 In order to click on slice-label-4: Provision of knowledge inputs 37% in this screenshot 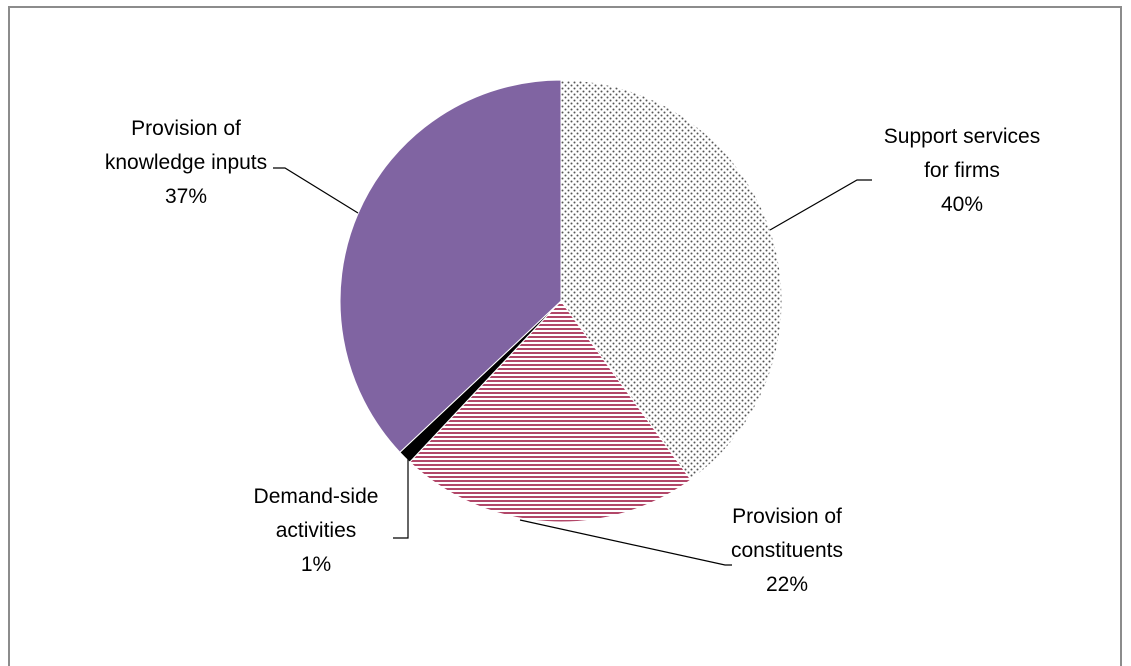, I will do `click(186, 162)`.